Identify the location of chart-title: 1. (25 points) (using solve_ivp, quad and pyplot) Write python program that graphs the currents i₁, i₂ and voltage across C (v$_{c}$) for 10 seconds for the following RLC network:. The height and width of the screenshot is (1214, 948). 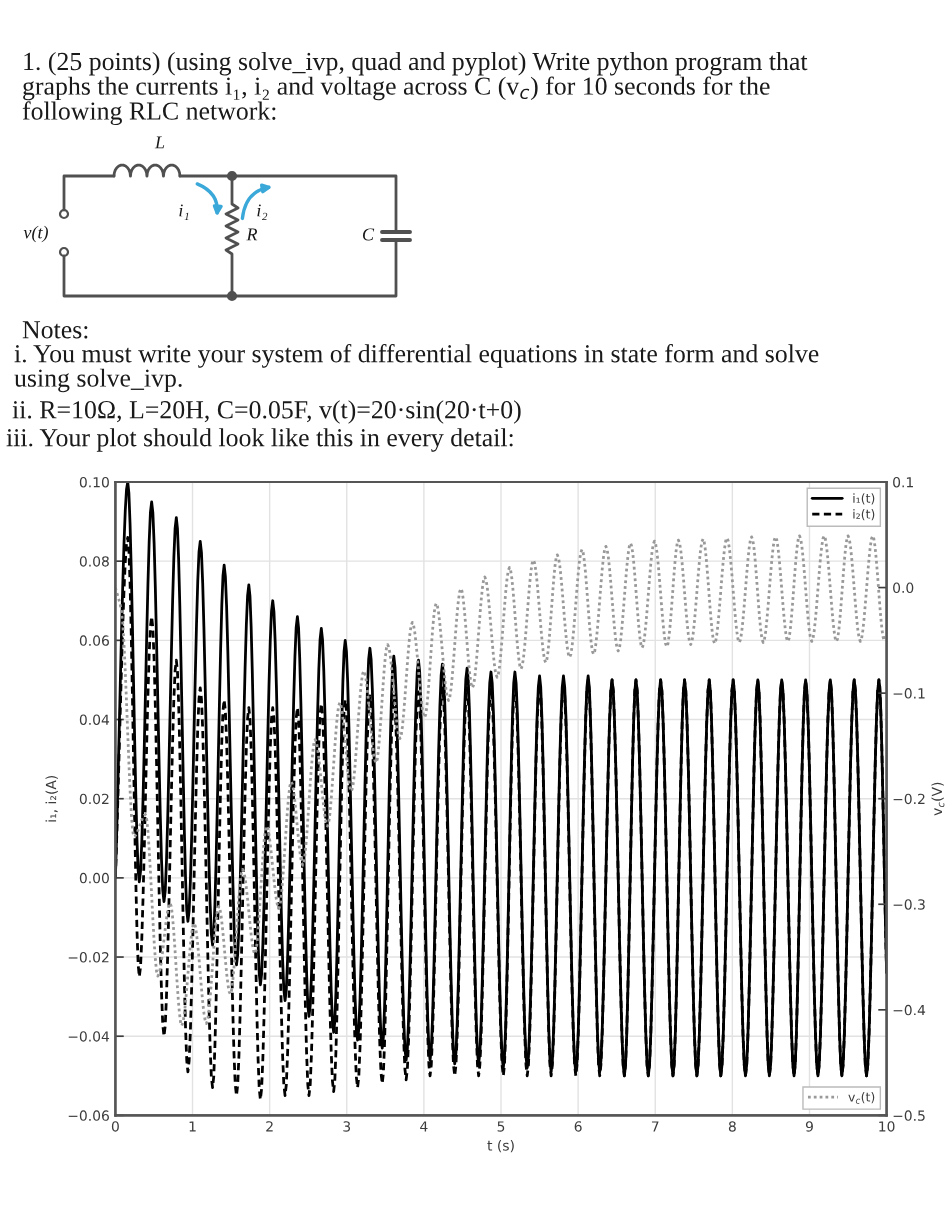
(415, 89).